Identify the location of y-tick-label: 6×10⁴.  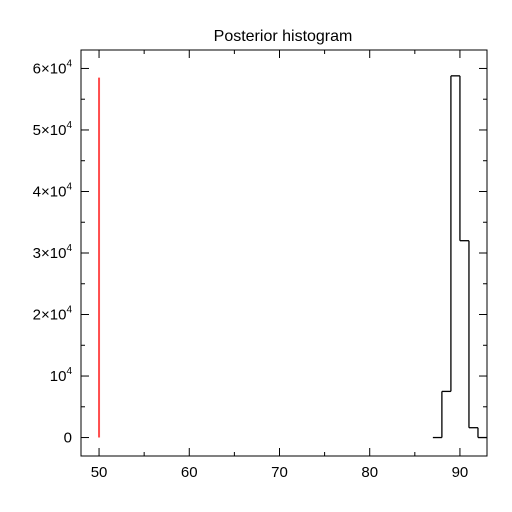
(53, 67).